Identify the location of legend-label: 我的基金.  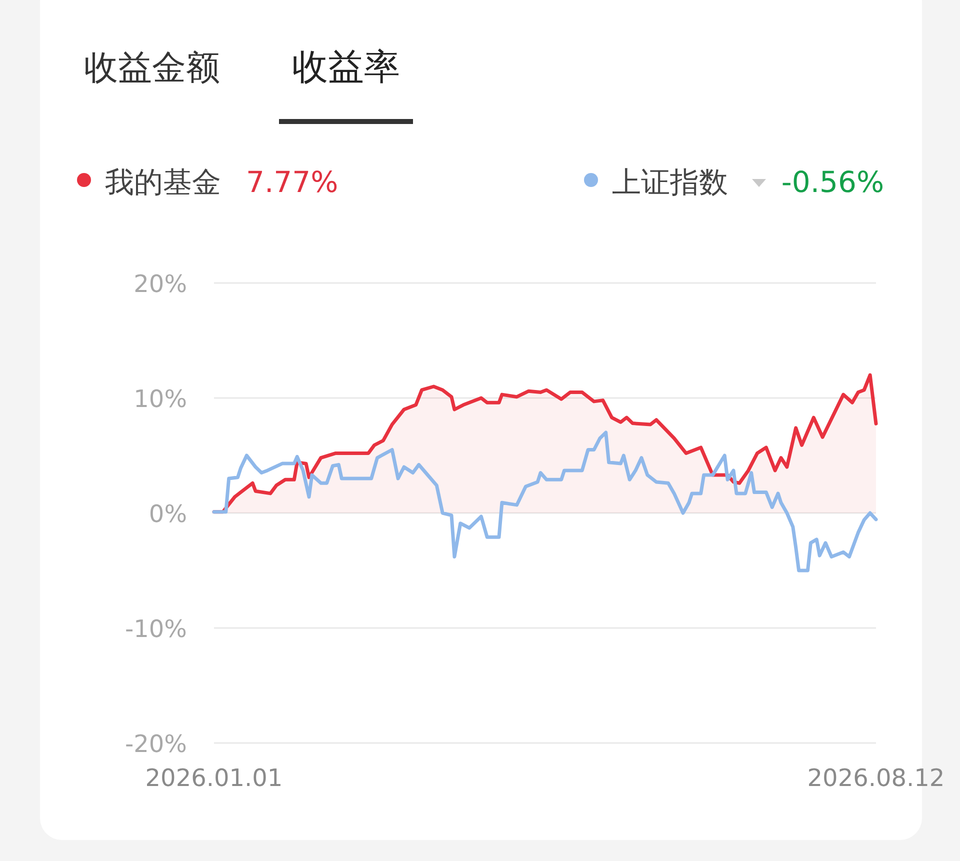
(163, 182).